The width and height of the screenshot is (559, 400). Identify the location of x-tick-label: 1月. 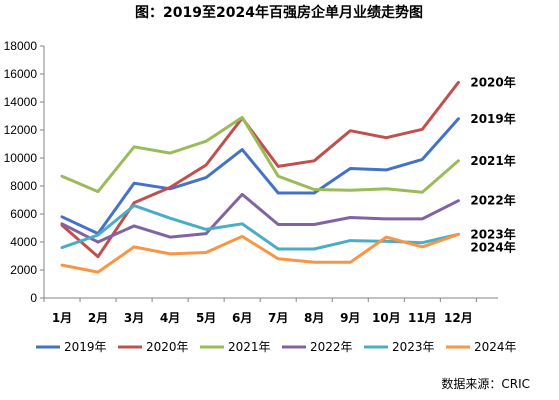
(62, 318).